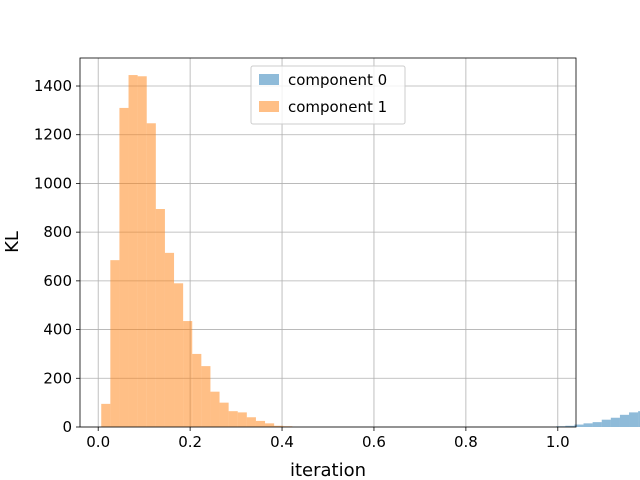  I want to click on legend: component 0 component 1, so click(328, 95).